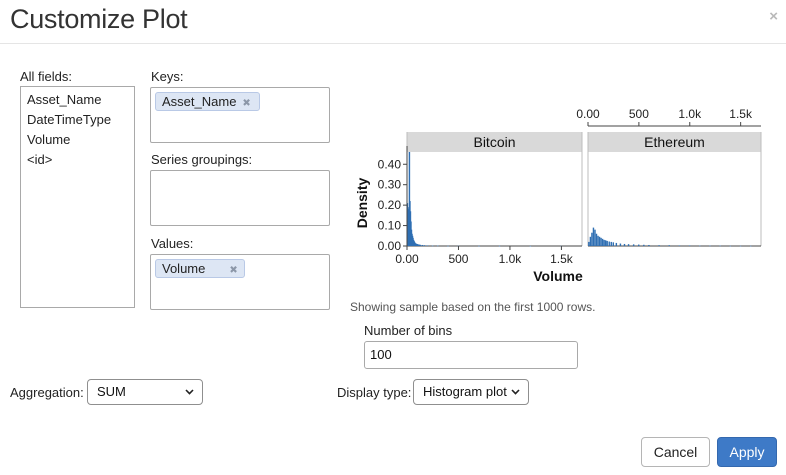  Describe the element at coordinates (465, 391) in the screenshot. I see `display-type-value: Histogram plot` at that location.